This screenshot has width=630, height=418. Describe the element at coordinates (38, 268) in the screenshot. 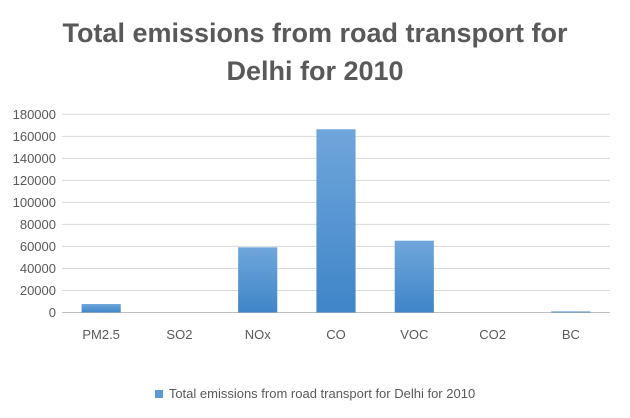

I see `y-tick-label: 40000` at that location.